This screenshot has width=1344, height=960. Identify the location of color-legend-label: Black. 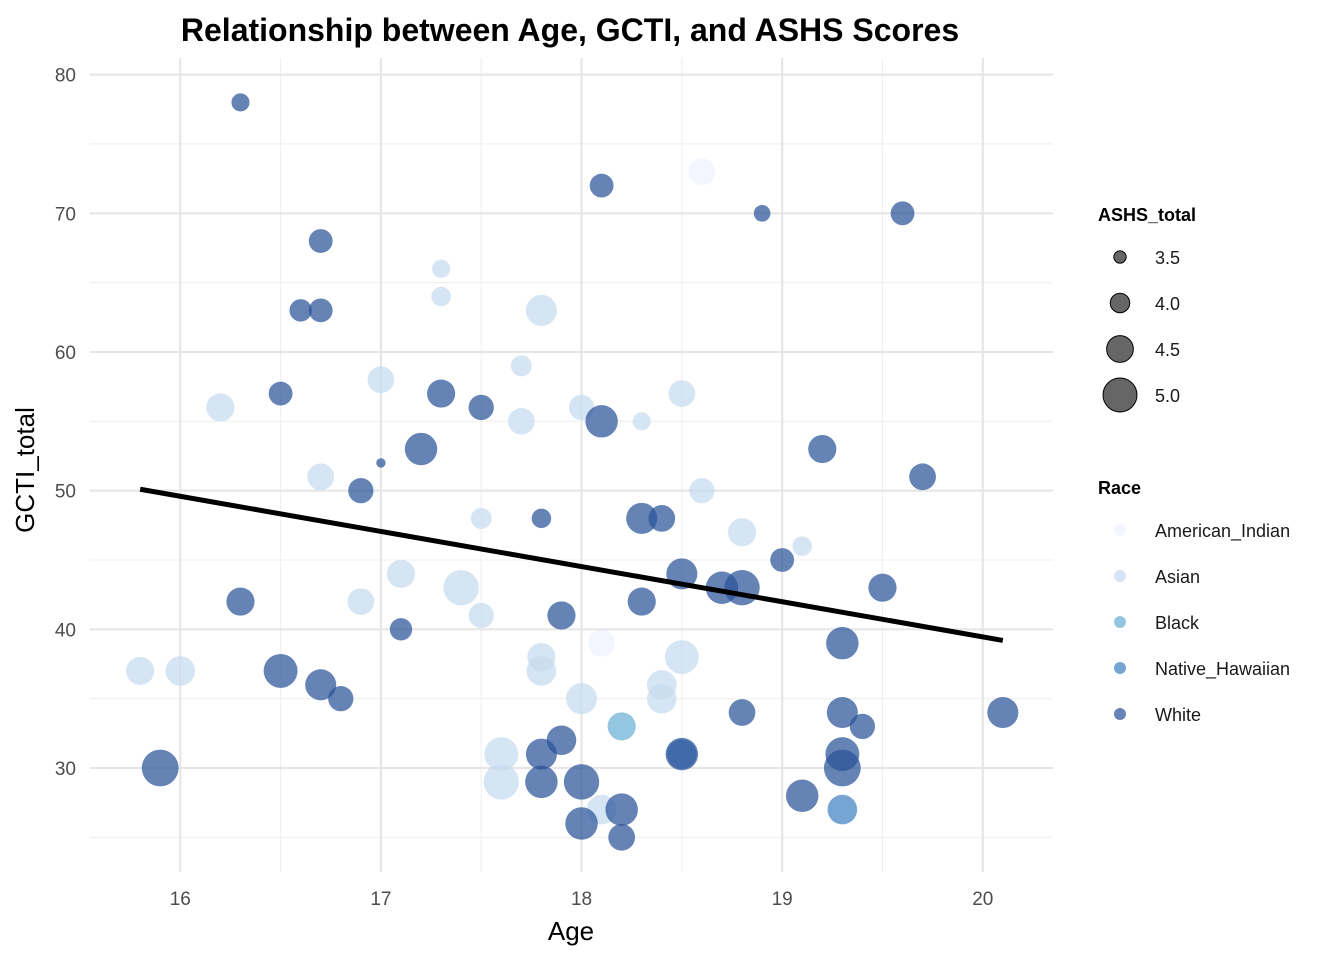
(1177, 623).